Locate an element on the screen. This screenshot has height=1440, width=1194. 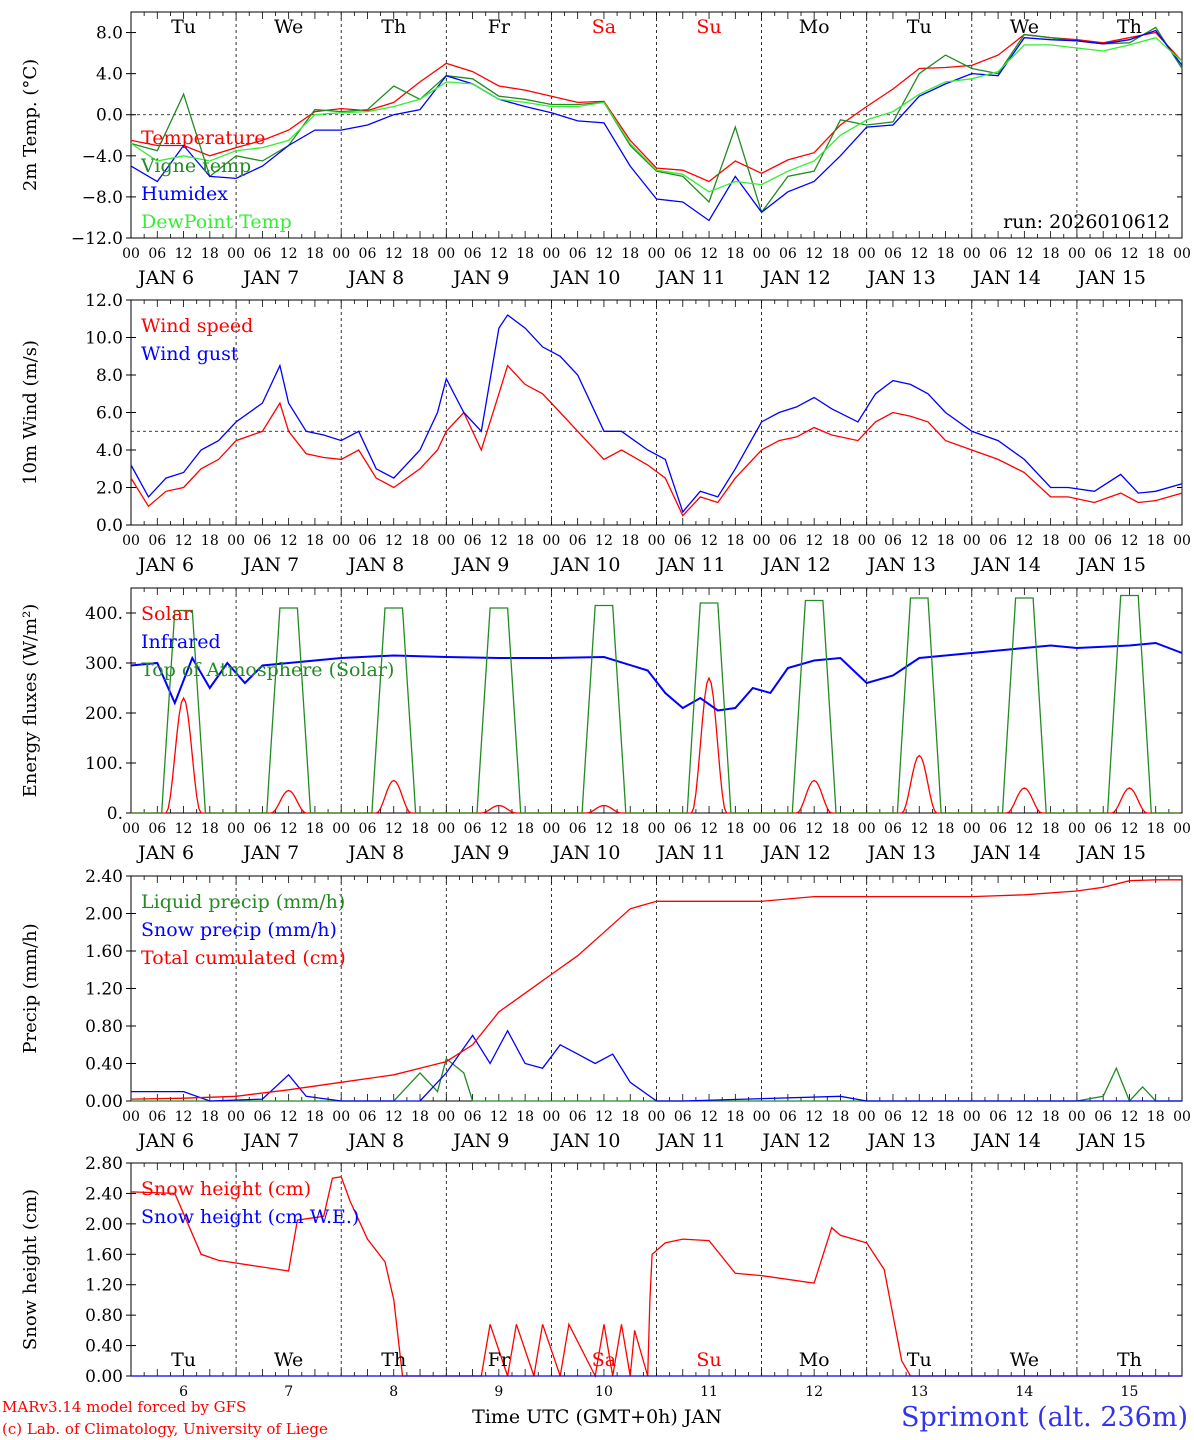
weekday-label: Tu is located at coordinates (919, 1360).